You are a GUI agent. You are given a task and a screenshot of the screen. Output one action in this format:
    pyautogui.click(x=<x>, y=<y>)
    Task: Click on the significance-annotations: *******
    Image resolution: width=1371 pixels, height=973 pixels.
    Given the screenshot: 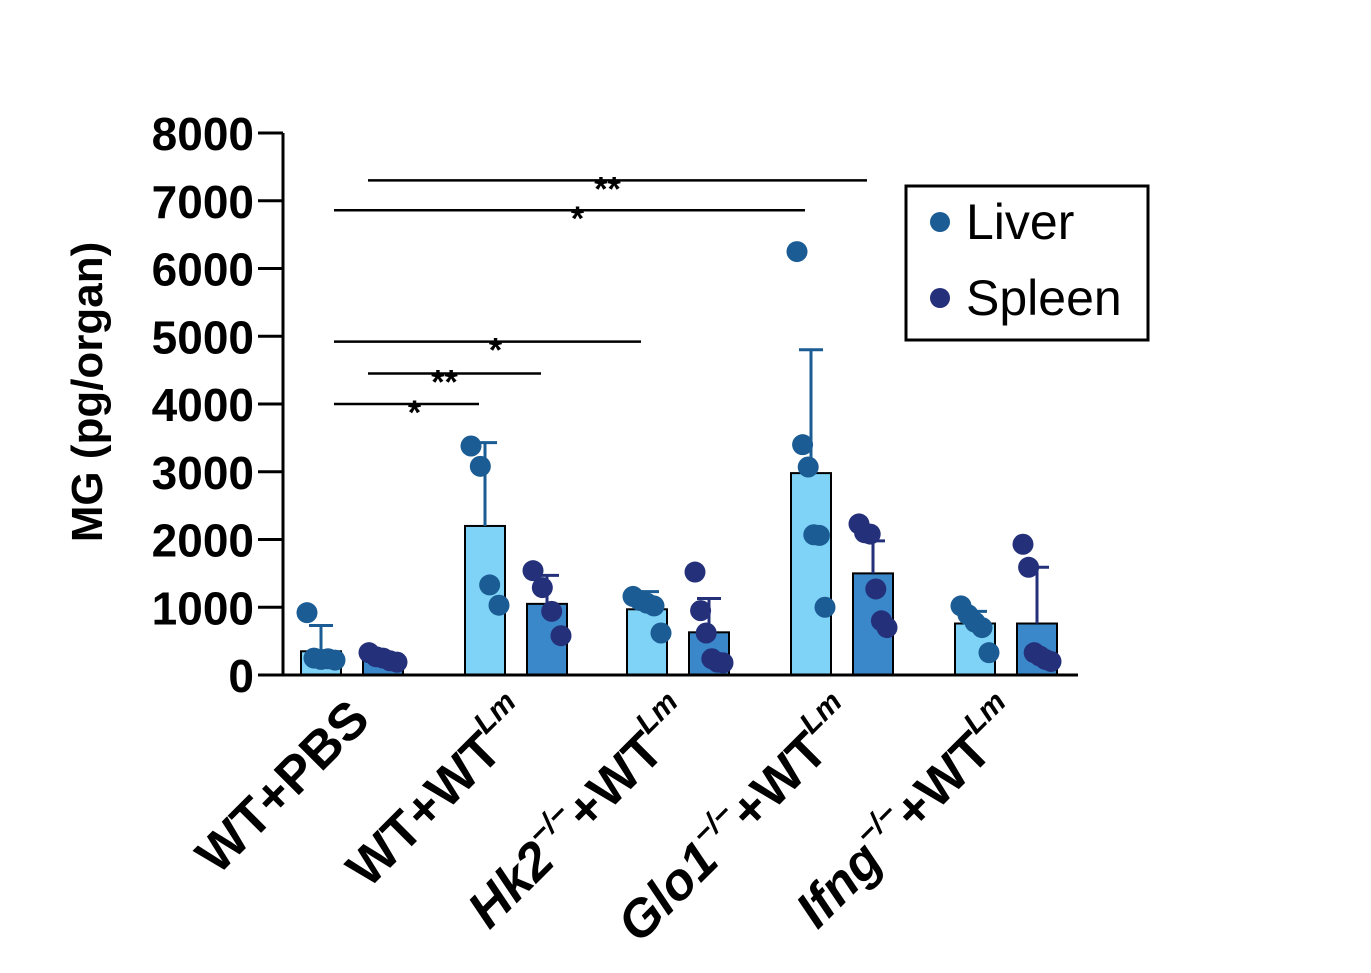 What is the action you would take?
    pyautogui.click(x=600, y=301)
    